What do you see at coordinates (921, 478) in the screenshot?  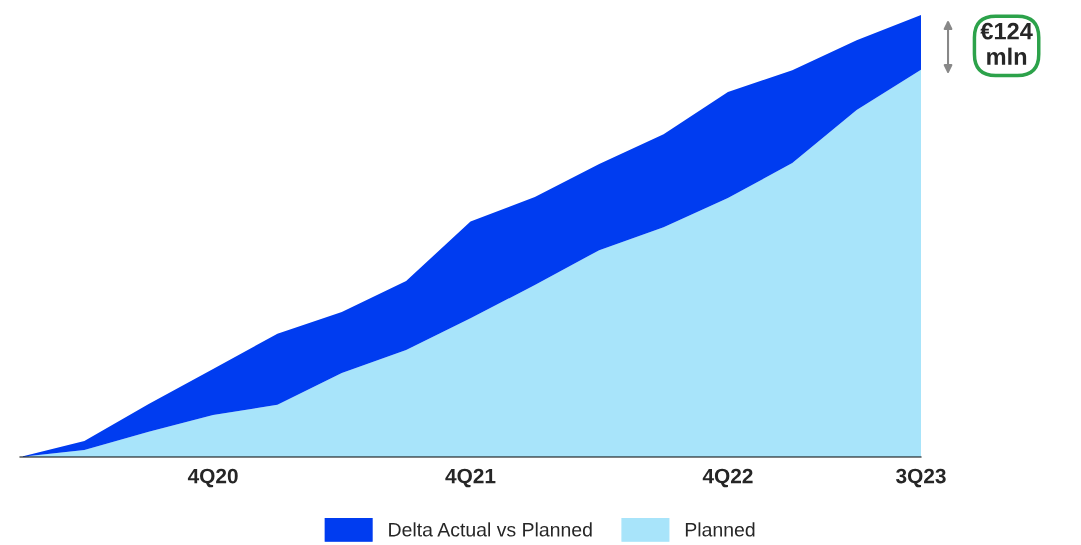 I see `x-tick-label: 3Q23` at bounding box center [921, 478].